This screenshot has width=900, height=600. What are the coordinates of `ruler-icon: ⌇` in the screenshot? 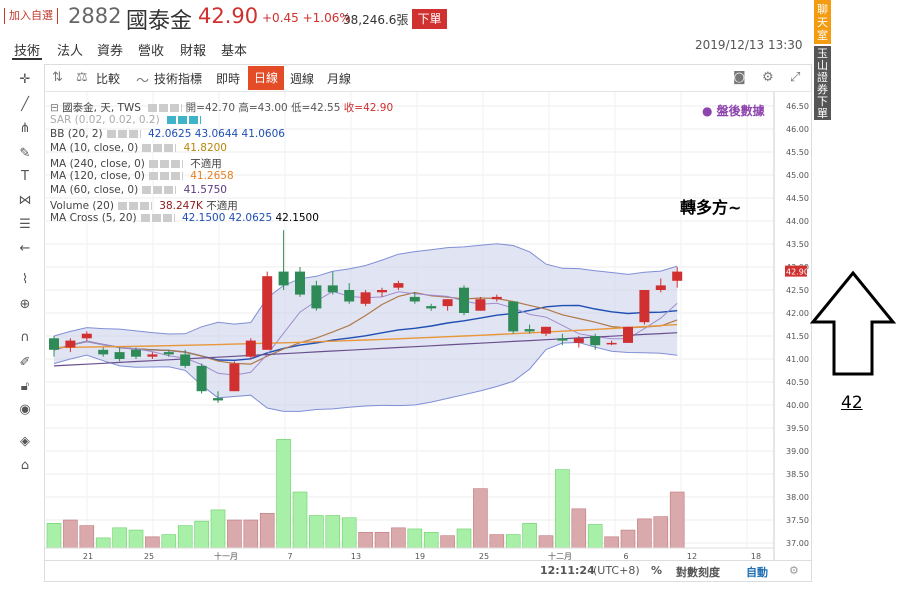 It's located at (25, 279).